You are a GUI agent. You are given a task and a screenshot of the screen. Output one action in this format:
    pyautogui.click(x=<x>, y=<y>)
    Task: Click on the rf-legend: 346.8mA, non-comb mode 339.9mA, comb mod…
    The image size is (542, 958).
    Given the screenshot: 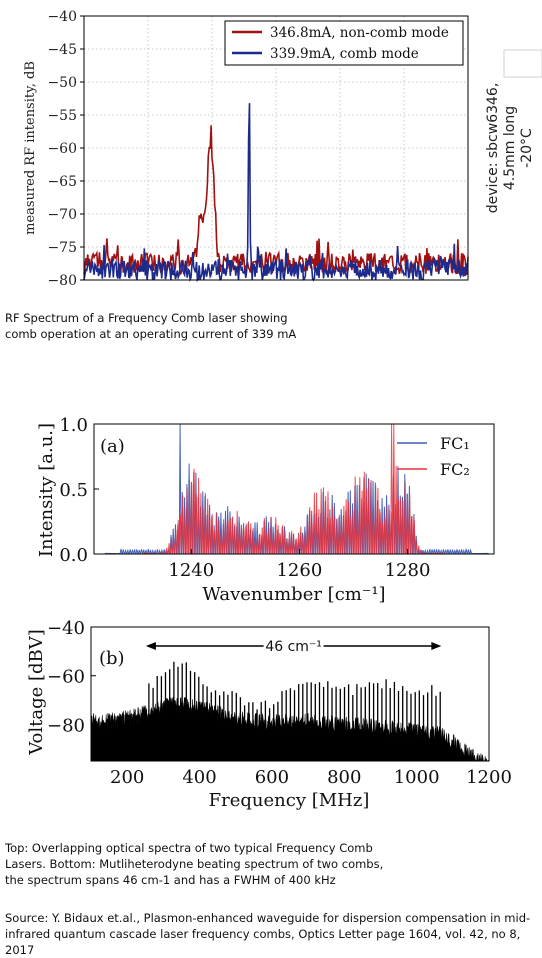 What is the action you would take?
    pyautogui.click(x=344, y=43)
    